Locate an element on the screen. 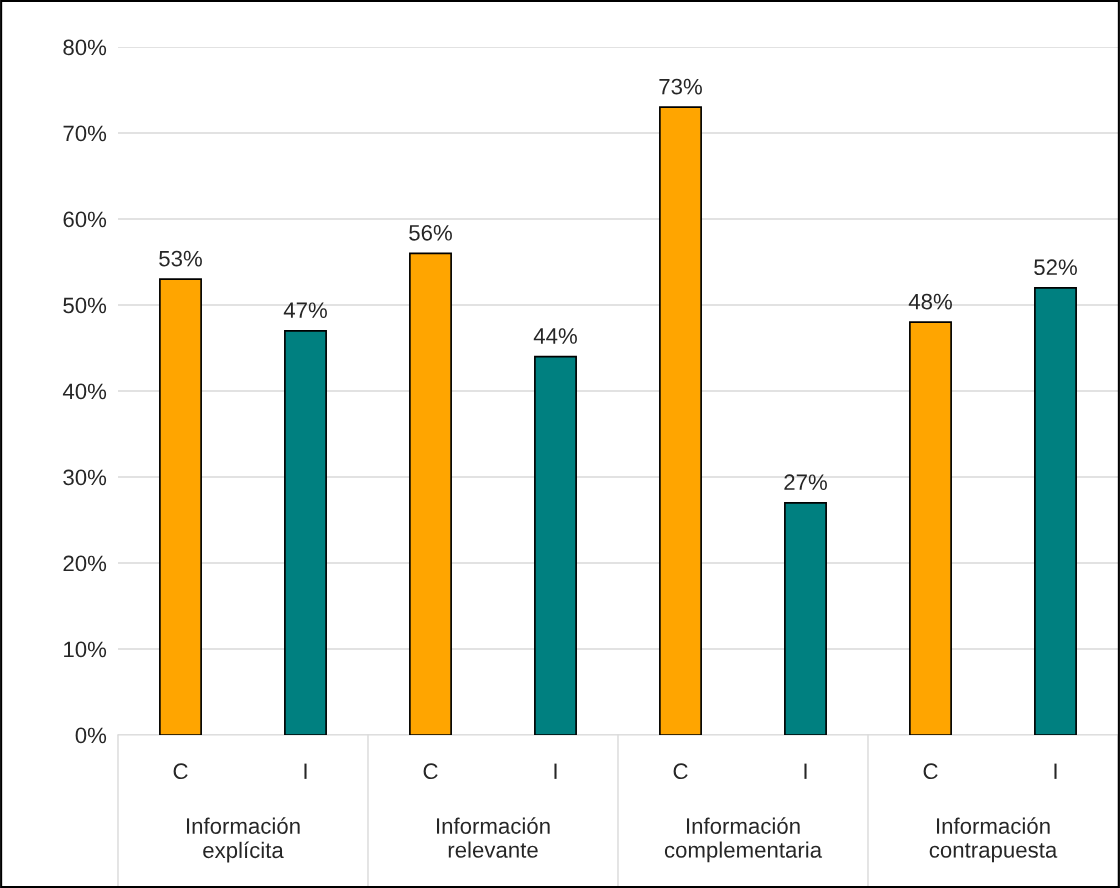 Image resolution: width=1120 pixels, height=888 pixels. data-label: 47% is located at coordinates (305, 310).